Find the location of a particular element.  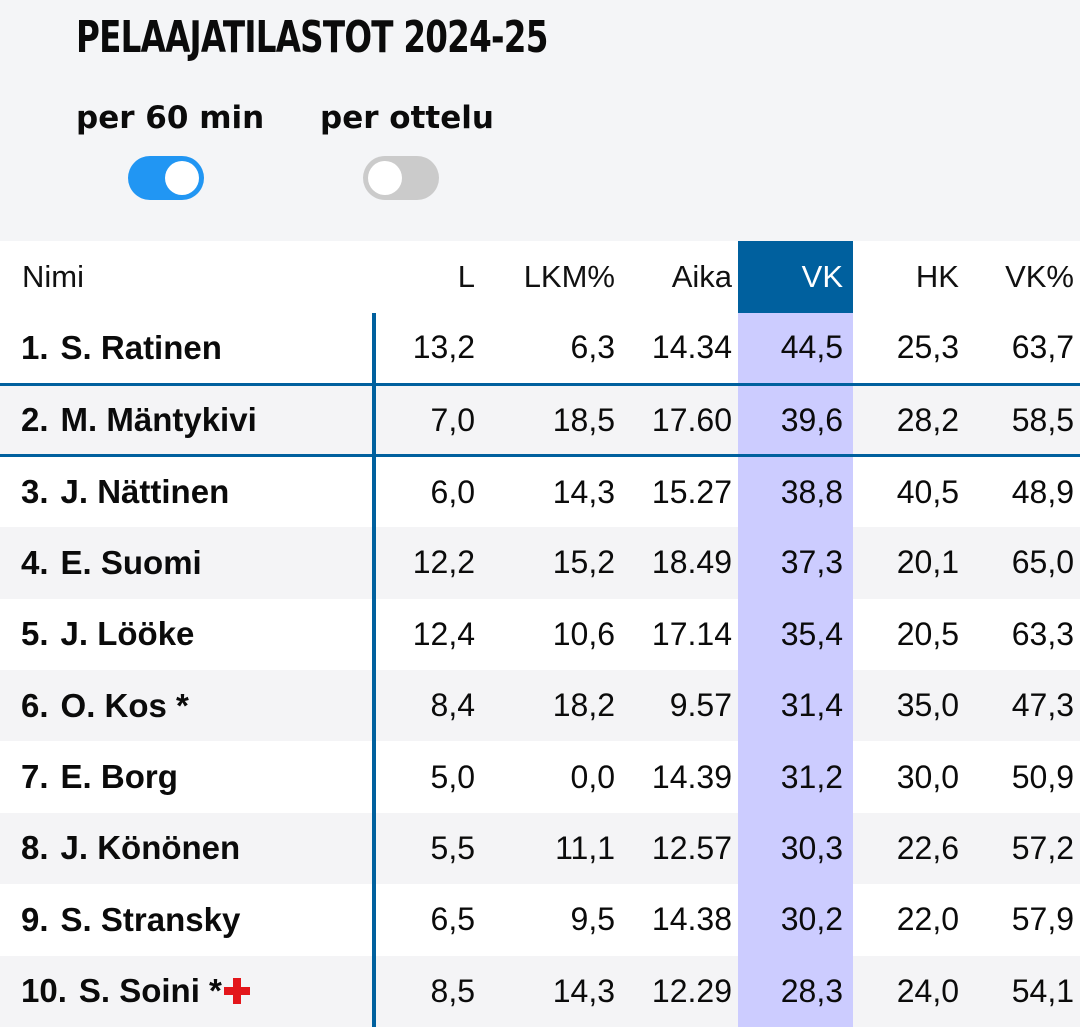

column-header-vk: VK is located at coordinates (795, 277).